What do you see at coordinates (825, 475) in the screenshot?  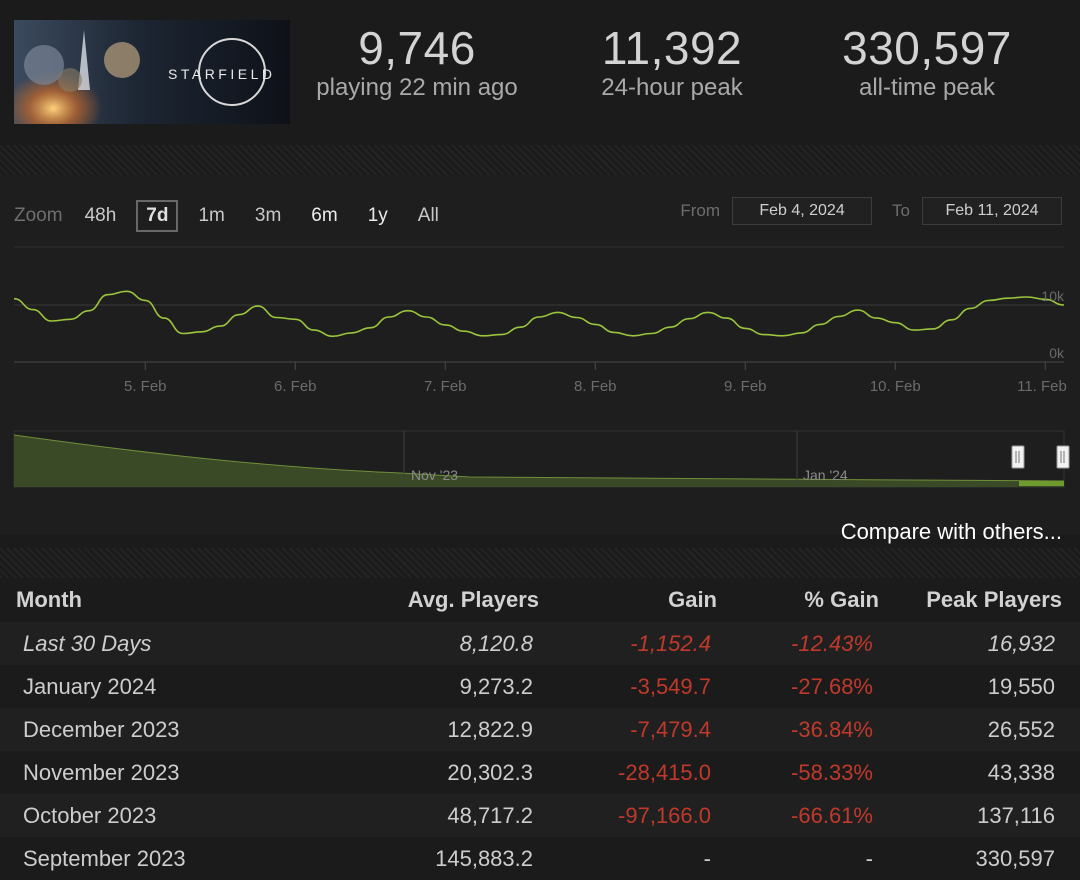 I see `navigator-label-jan: Jan '24` at bounding box center [825, 475].